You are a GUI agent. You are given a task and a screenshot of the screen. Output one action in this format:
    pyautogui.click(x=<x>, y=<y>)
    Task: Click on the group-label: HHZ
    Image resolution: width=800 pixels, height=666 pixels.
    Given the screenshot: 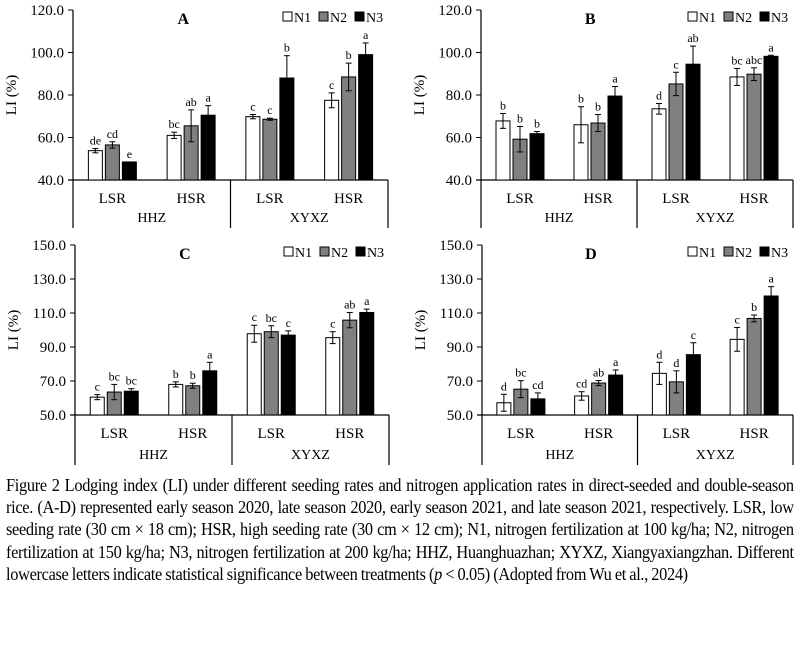 What is the action you would take?
    pyautogui.click(x=153, y=455)
    